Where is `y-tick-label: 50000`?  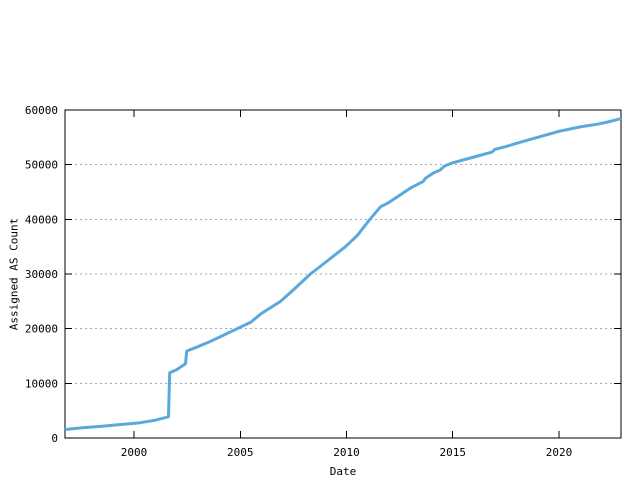 y-tick-label: 50000 is located at coordinates (41, 165).